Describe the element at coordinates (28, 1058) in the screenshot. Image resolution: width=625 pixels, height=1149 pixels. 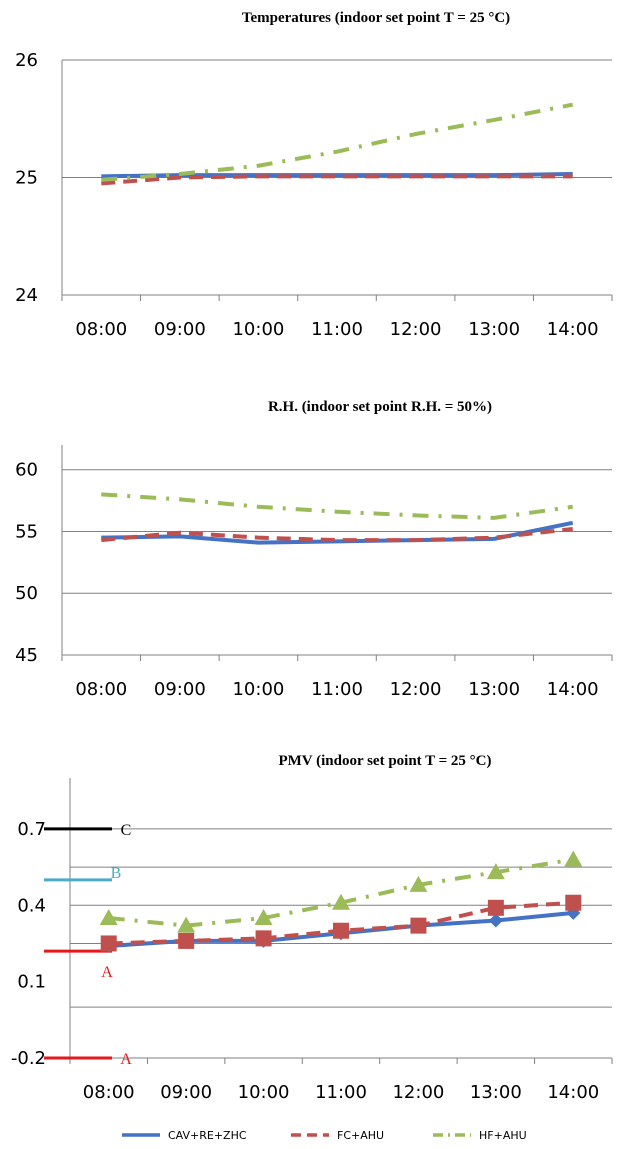
I see `y-tick-label: -0.2` at that location.